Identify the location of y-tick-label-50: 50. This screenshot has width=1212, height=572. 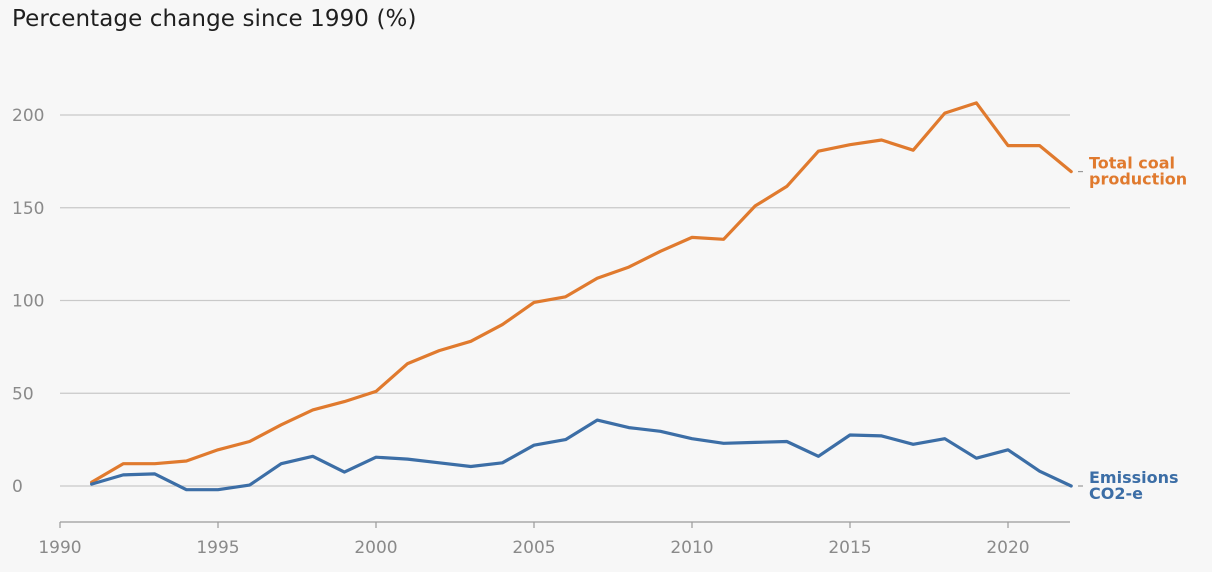
(23, 394).